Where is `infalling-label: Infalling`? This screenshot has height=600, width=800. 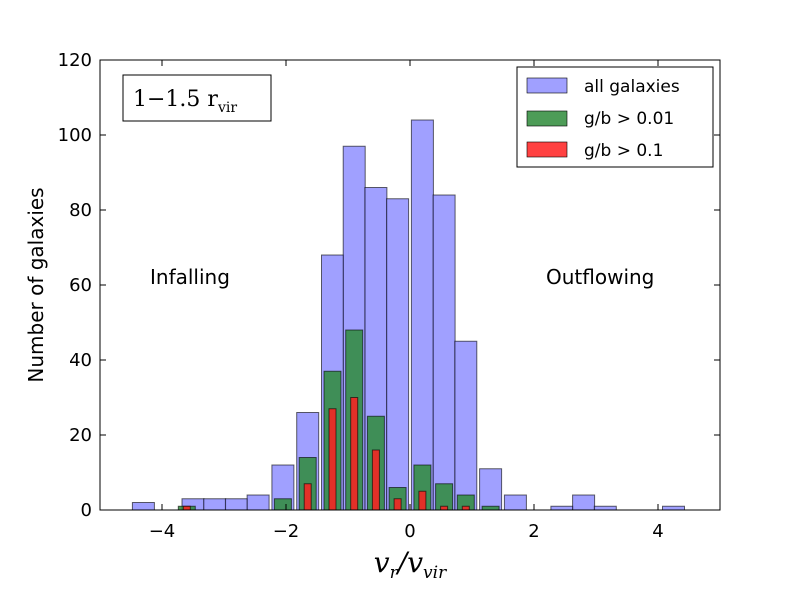
infalling-label: Infalling is located at coordinates (190, 277).